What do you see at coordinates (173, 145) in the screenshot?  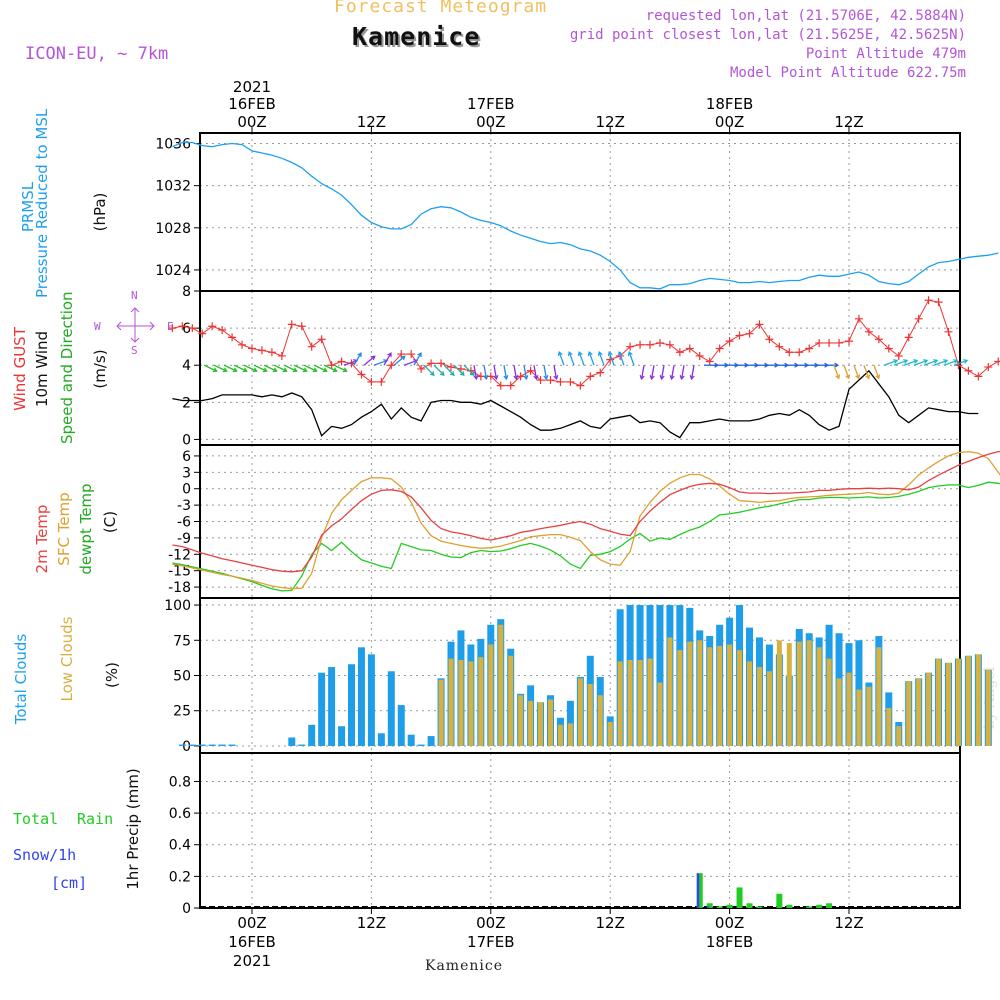 I see `y-tick-label: 1036` at bounding box center [173, 145].